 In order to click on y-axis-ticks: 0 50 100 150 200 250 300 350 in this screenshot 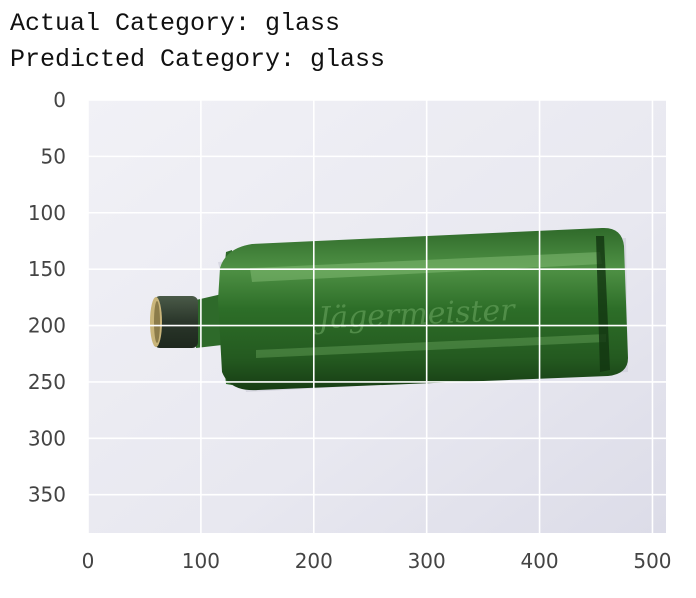, I will do `click(47, 297)`.